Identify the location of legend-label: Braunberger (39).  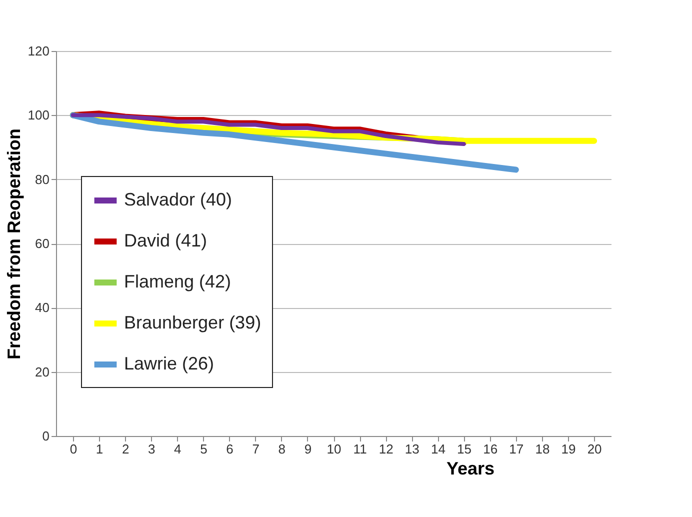
(193, 322).